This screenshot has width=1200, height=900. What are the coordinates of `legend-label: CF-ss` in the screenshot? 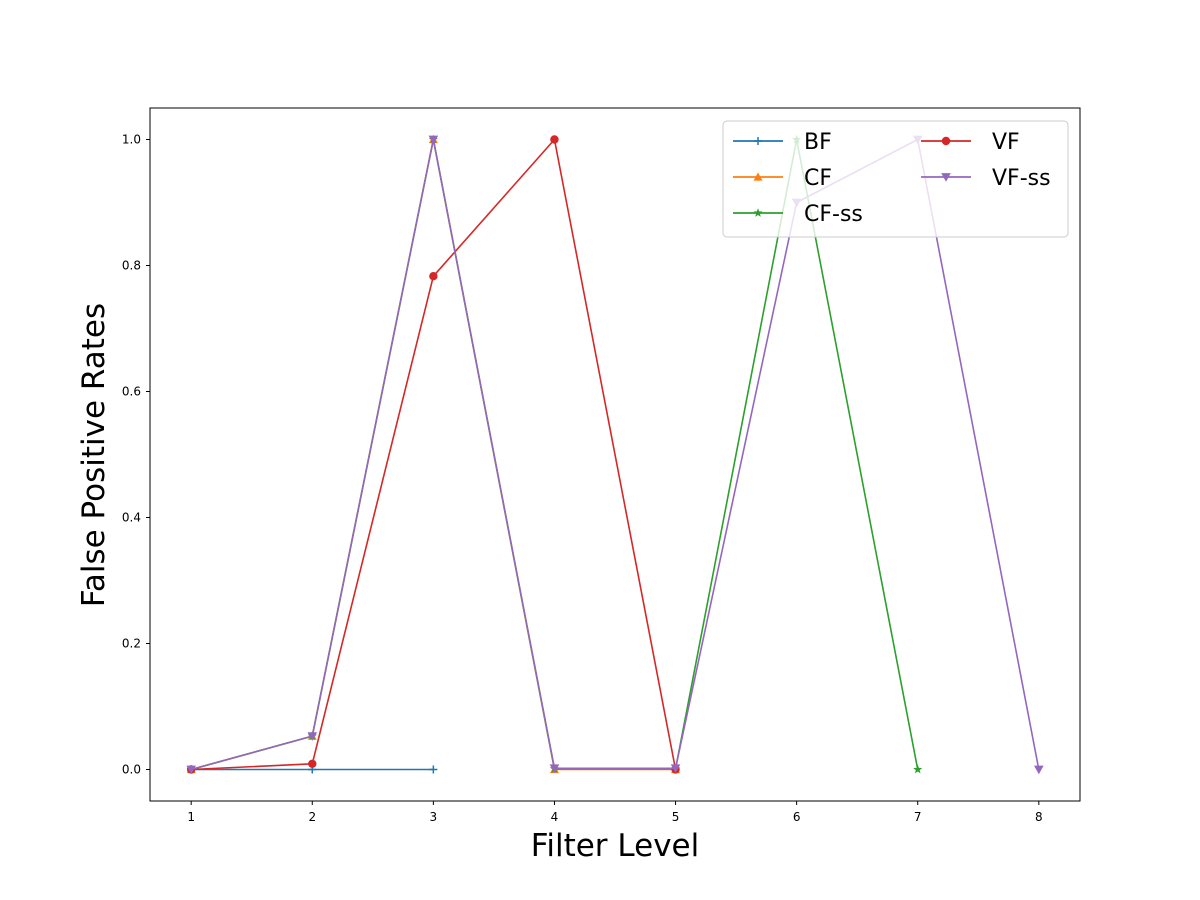 It's located at (833, 214).